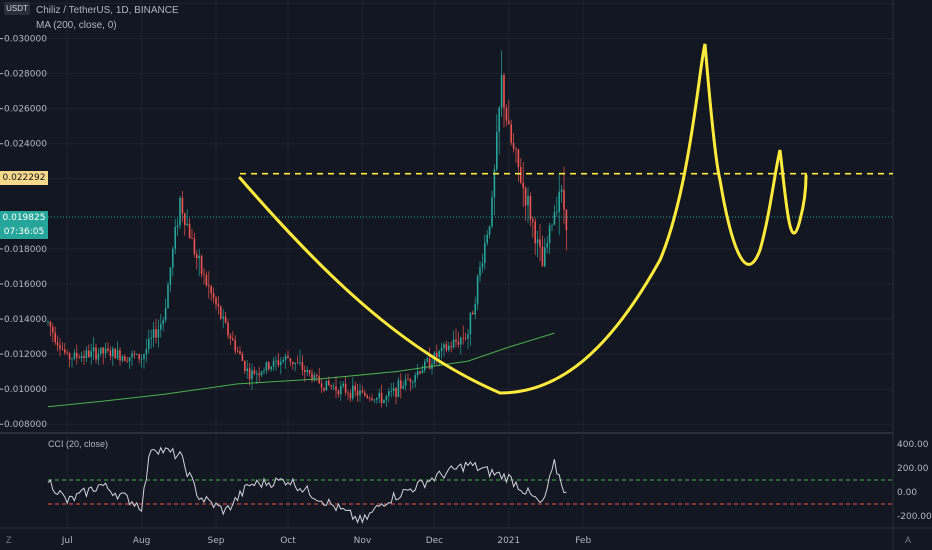  What do you see at coordinates (17, 8) in the screenshot?
I see `currency-badge: USDT` at bounding box center [17, 8].